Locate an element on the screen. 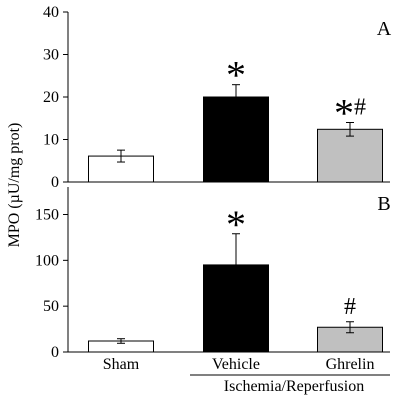  significance-marker: *# is located at coordinates (350, 113).